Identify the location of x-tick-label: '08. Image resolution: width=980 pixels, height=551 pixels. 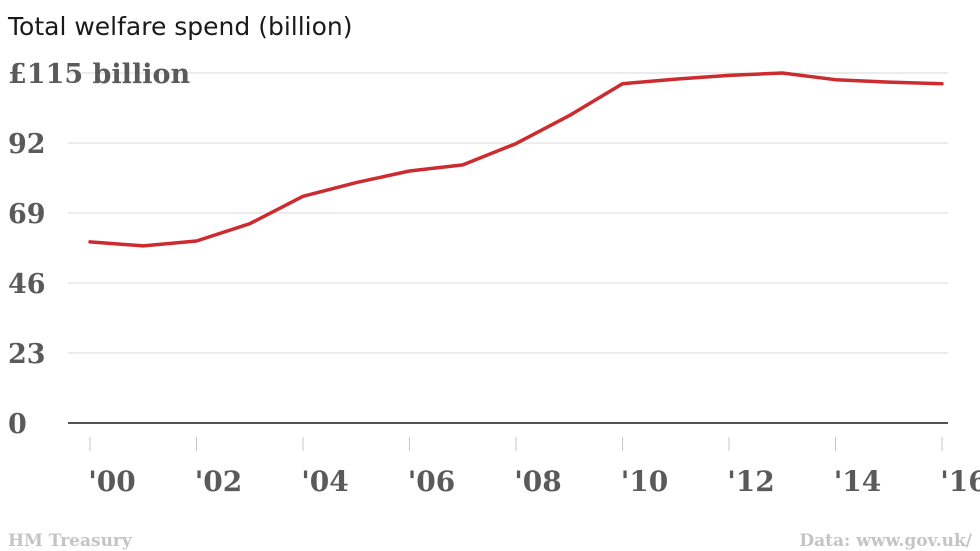
(538, 481).